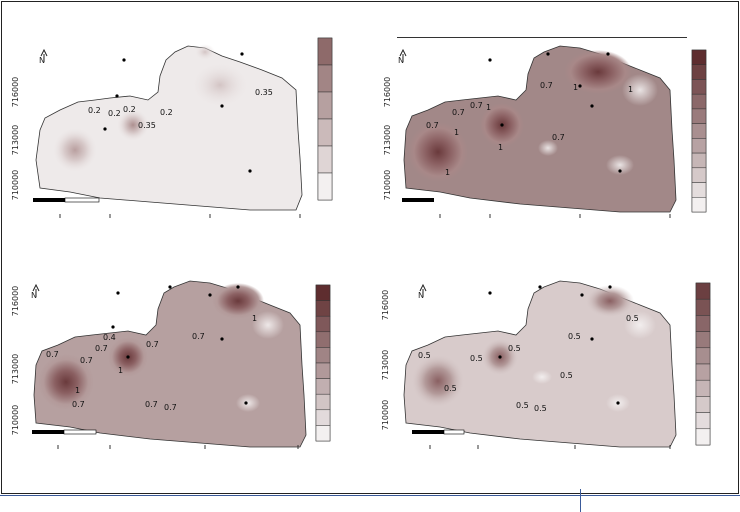 The image size is (740, 512). Describe the element at coordinates (109, 337) in the screenshot. I see `contour-label: 0.4` at that location.